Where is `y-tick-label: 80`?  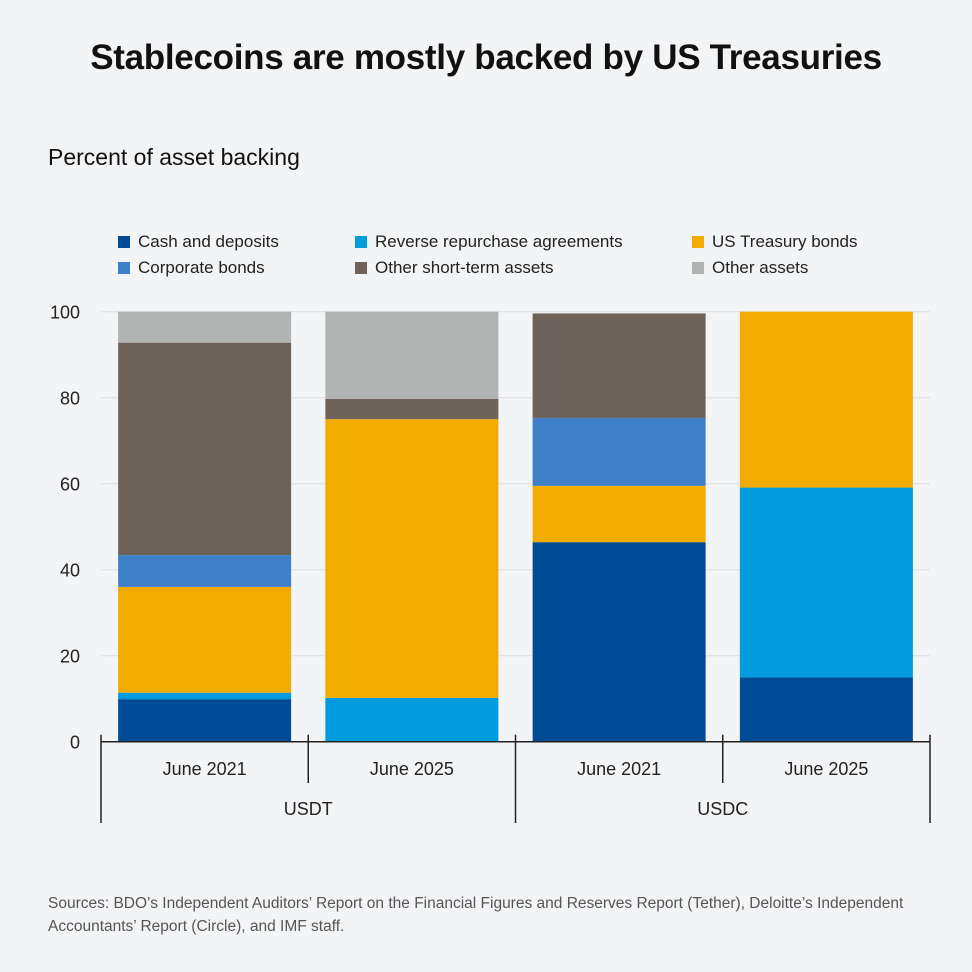
y-tick-label: 80 is located at coordinates (70, 399).